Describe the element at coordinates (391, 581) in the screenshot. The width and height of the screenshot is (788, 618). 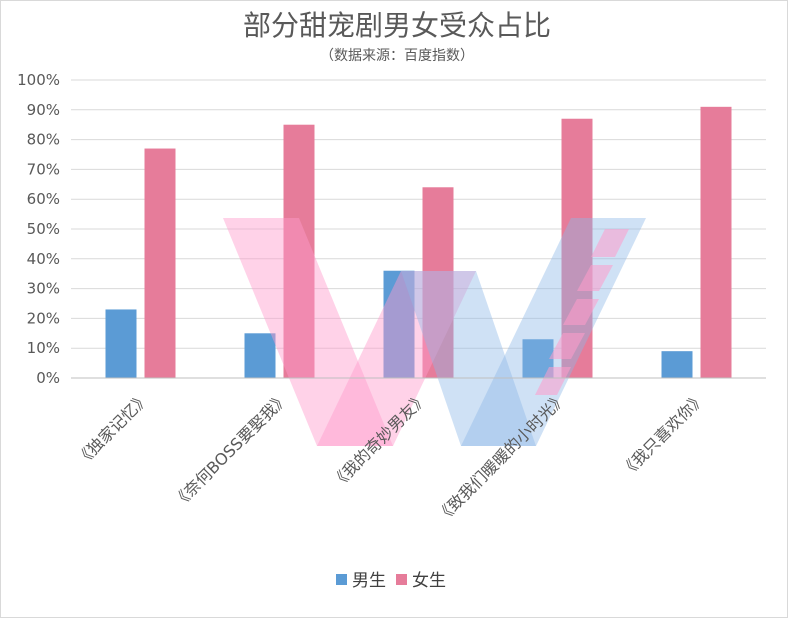
I see `legend: 男生 女生` at that location.